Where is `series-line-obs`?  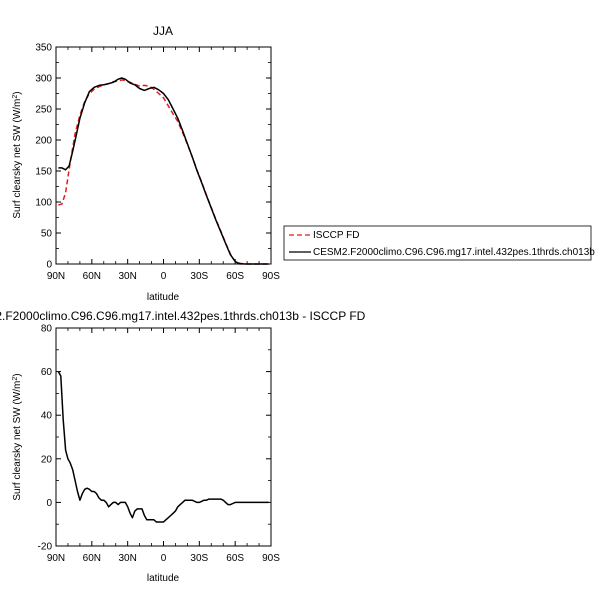 series-line-obs is located at coordinates (163, 172).